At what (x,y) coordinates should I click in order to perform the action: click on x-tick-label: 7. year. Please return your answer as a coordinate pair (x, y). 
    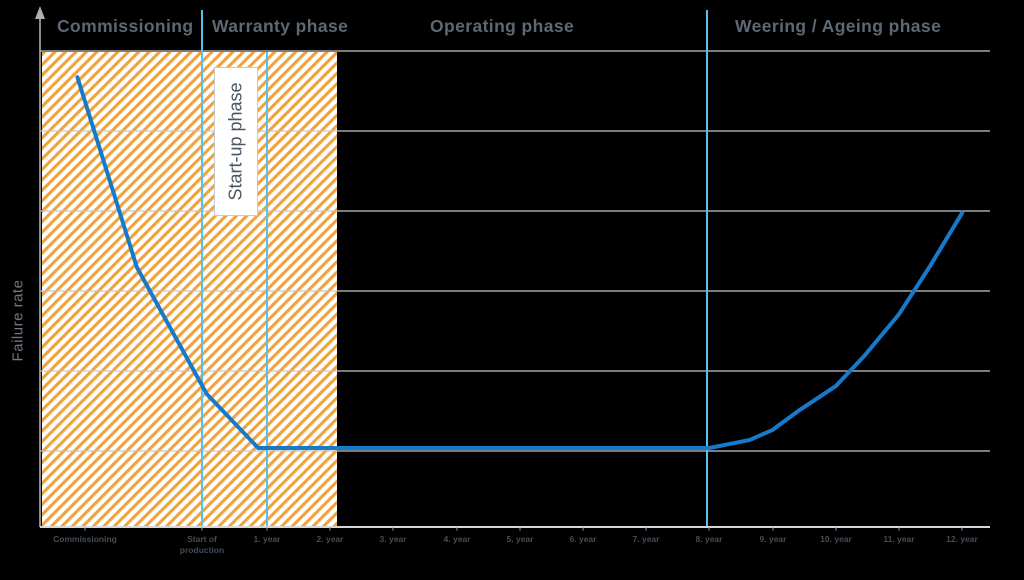
    Looking at the image, I should click on (646, 539).